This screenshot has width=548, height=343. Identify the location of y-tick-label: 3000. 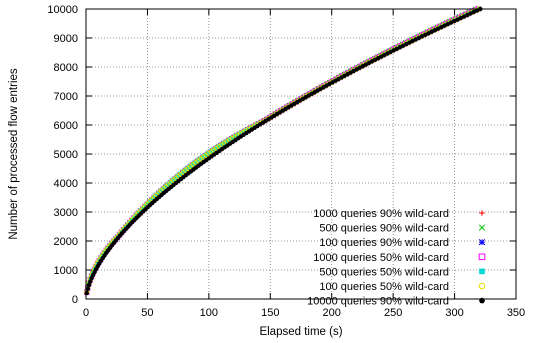
(66, 213).